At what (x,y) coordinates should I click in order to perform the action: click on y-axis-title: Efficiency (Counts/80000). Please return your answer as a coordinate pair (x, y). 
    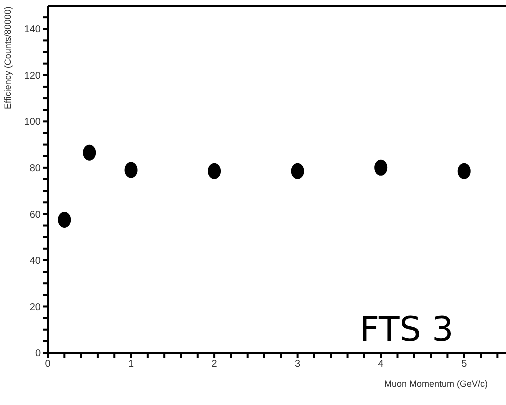
    Looking at the image, I should click on (8, 58).